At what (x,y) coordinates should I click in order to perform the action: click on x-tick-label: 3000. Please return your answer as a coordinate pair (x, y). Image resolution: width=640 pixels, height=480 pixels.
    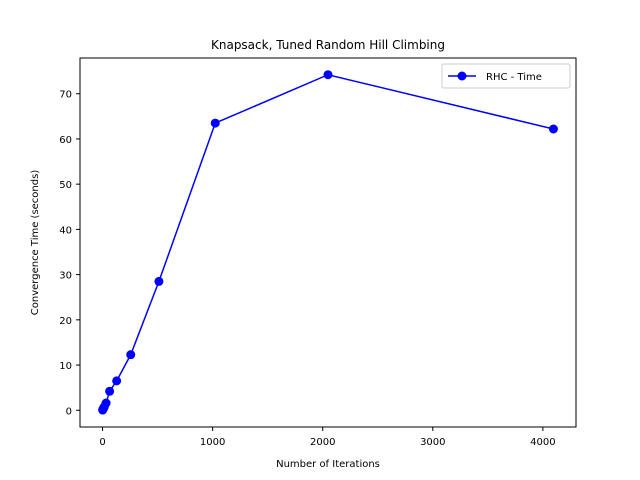
    Looking at the image, I should click on (432, 442).